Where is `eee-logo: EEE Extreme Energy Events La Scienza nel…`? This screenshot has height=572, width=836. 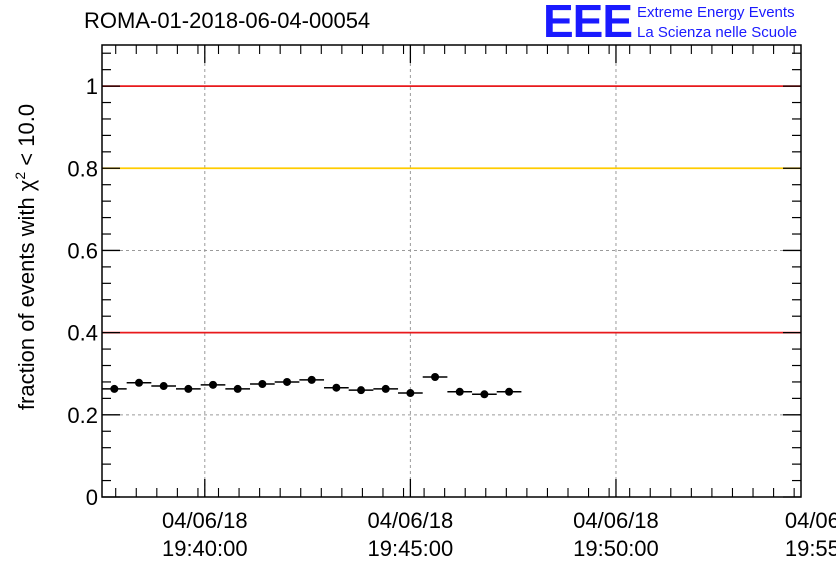
eee-logo: EEE Extreme Energy Events La Scienza nel… is located at coordinates (688, 23).